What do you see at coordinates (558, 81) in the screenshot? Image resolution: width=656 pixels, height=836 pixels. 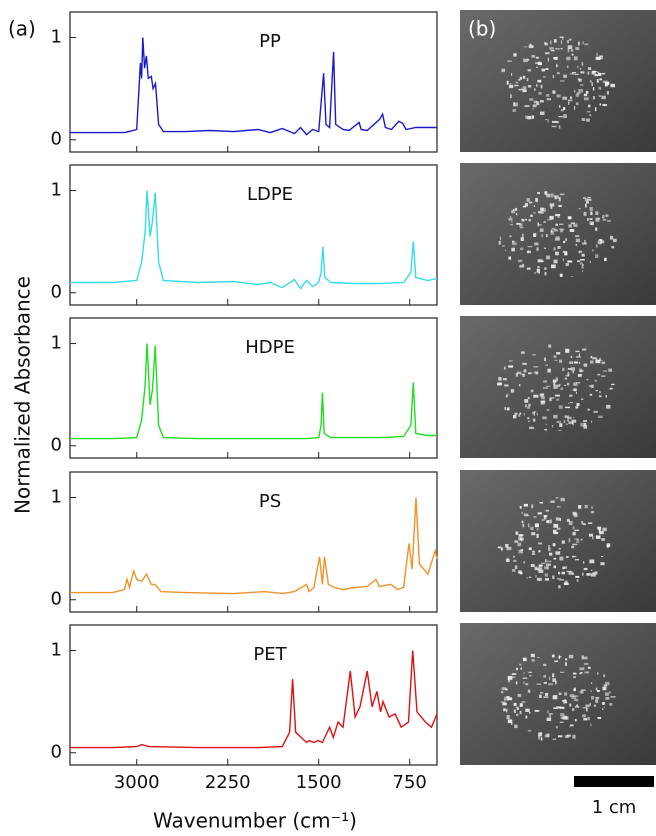 I see `sample-photo` at bounding box center [558, 81].